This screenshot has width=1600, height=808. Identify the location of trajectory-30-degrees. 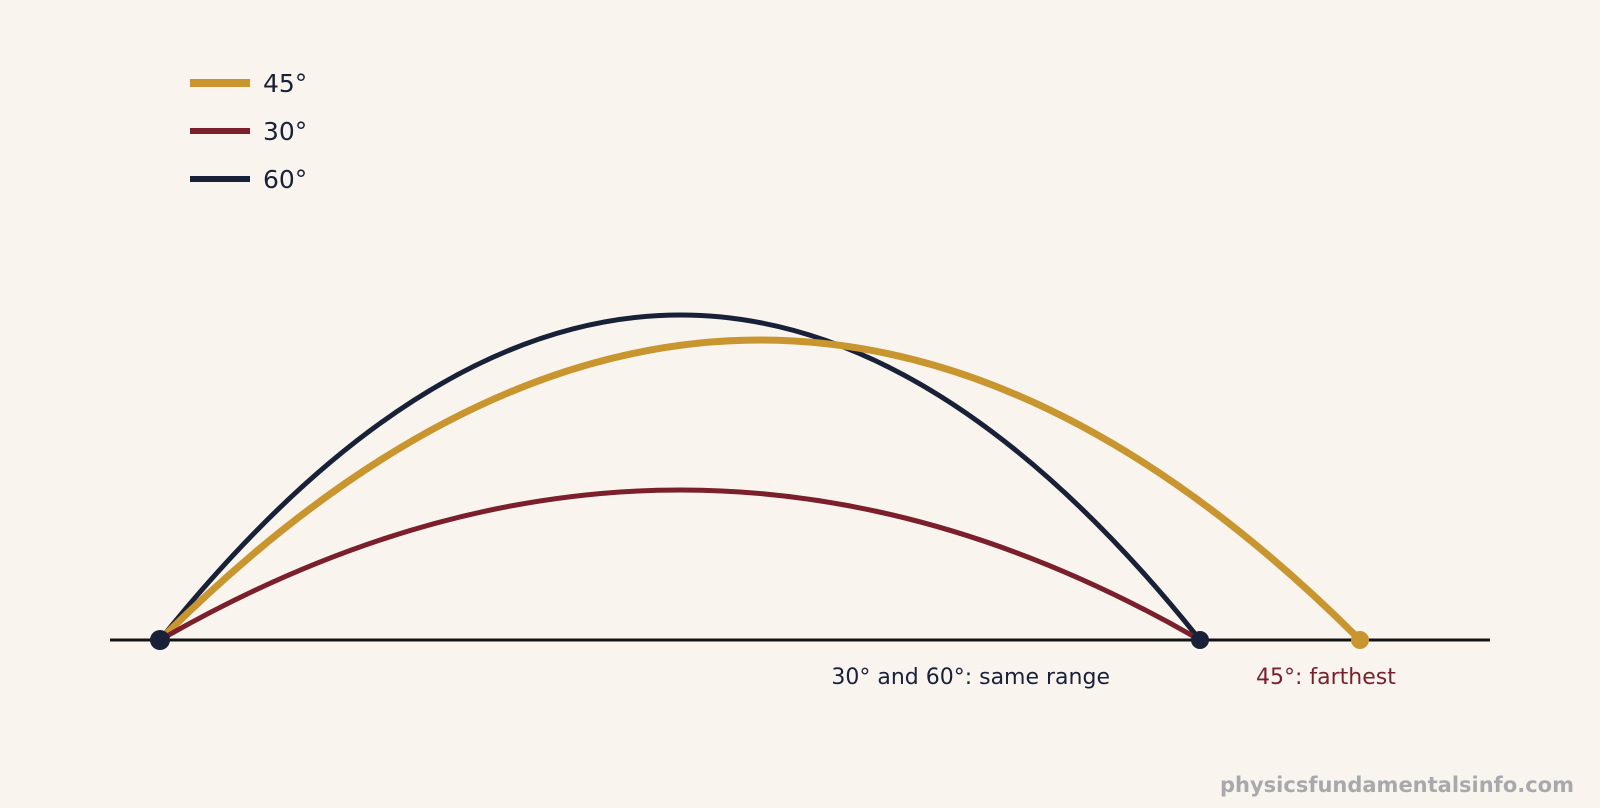
(680, 565).